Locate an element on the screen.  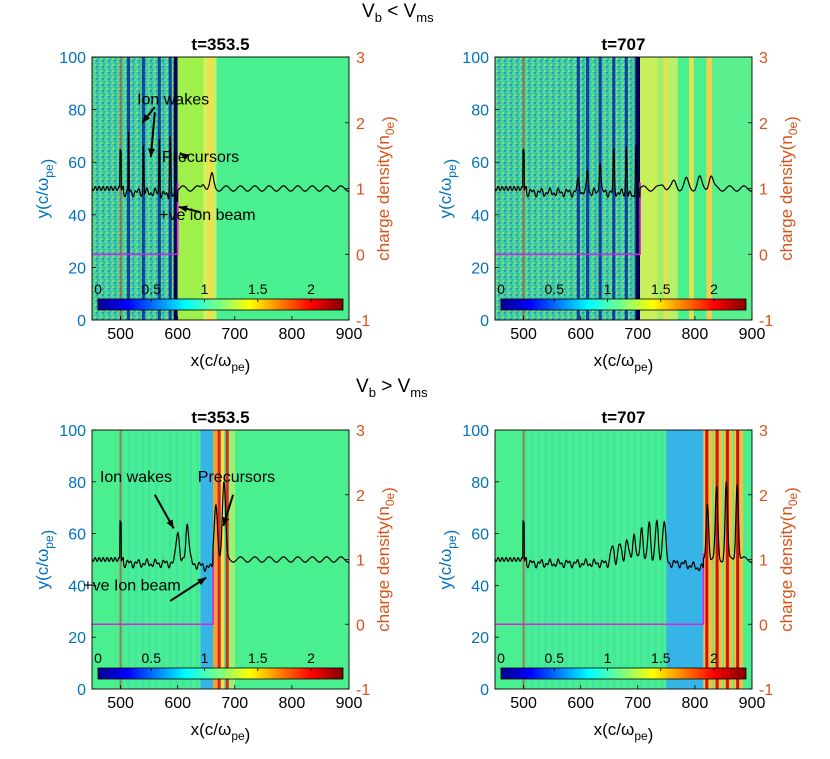
injection-stripe is located at coordinates (523, 559).